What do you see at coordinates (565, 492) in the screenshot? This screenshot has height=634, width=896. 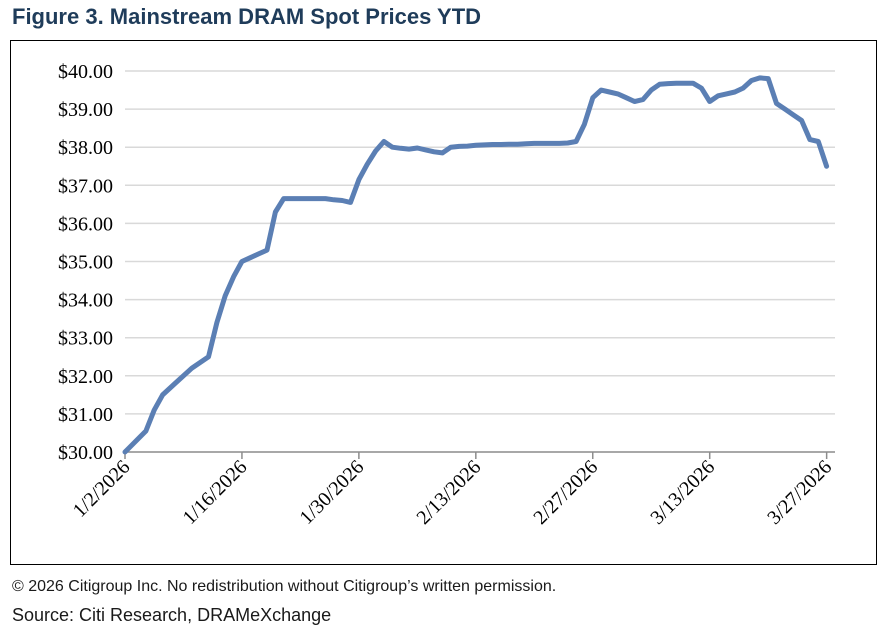 I see `x-tick-label: 2/27/2026` at bounding box center [565, 492].